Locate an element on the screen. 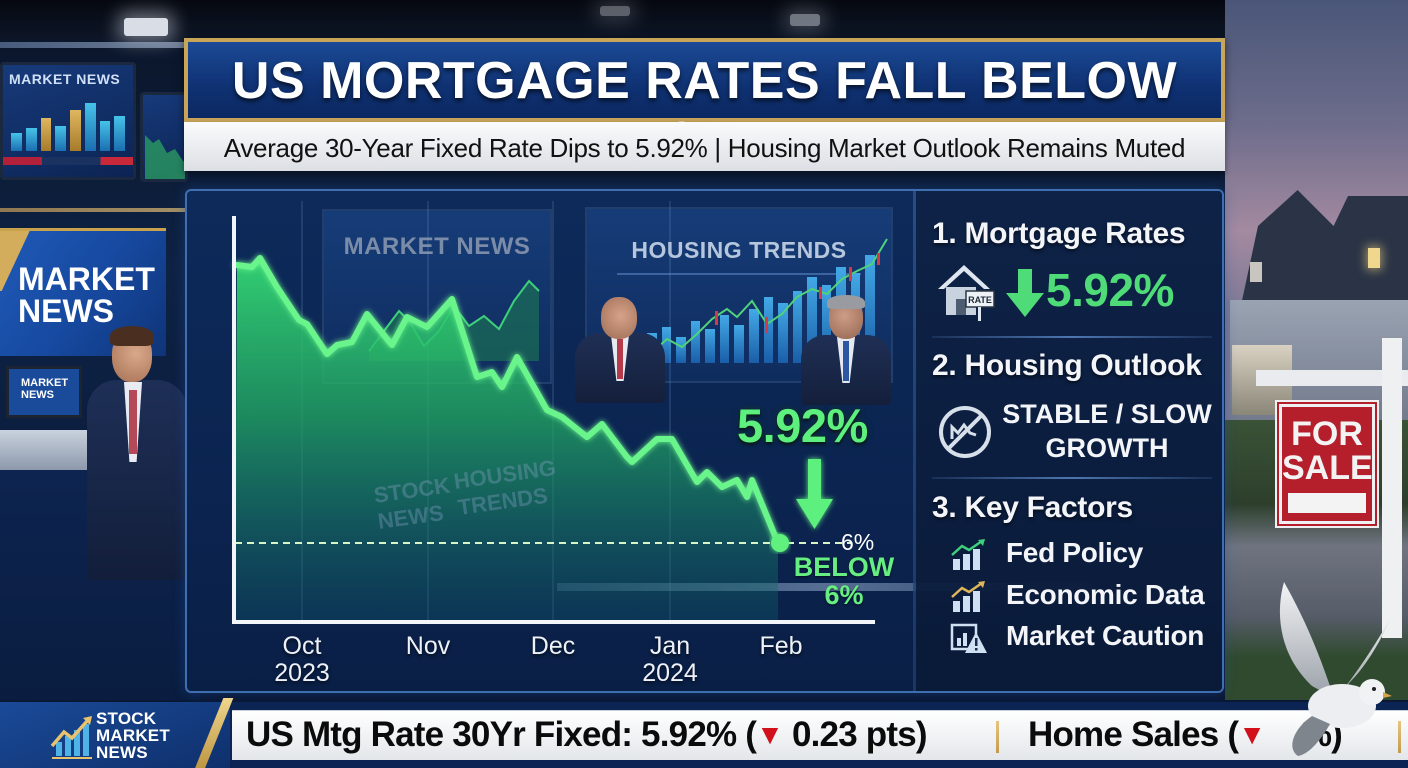 The width and height of the screenshot is (1408, 768). x-tick-feb: Feb is located at coordinates (781, 646).